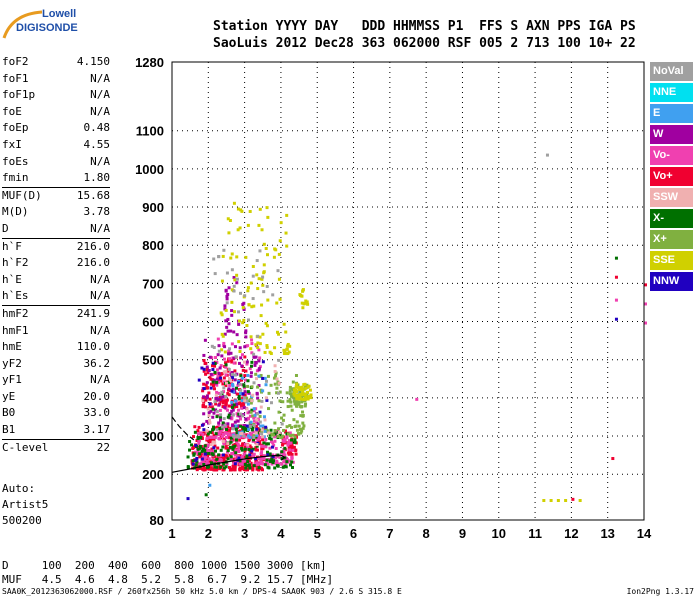 The width and height of the screenshot is (700, 600). I want to click on param-row: h`F 216.0, so click(56, 246).